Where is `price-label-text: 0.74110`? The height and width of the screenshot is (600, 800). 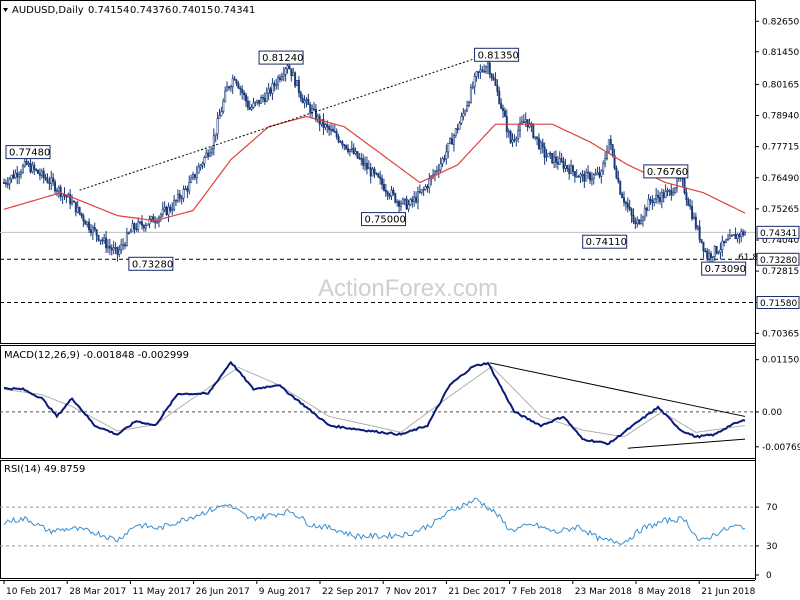
price-label-text: 0.74110 is located at coordinates (606, 242).